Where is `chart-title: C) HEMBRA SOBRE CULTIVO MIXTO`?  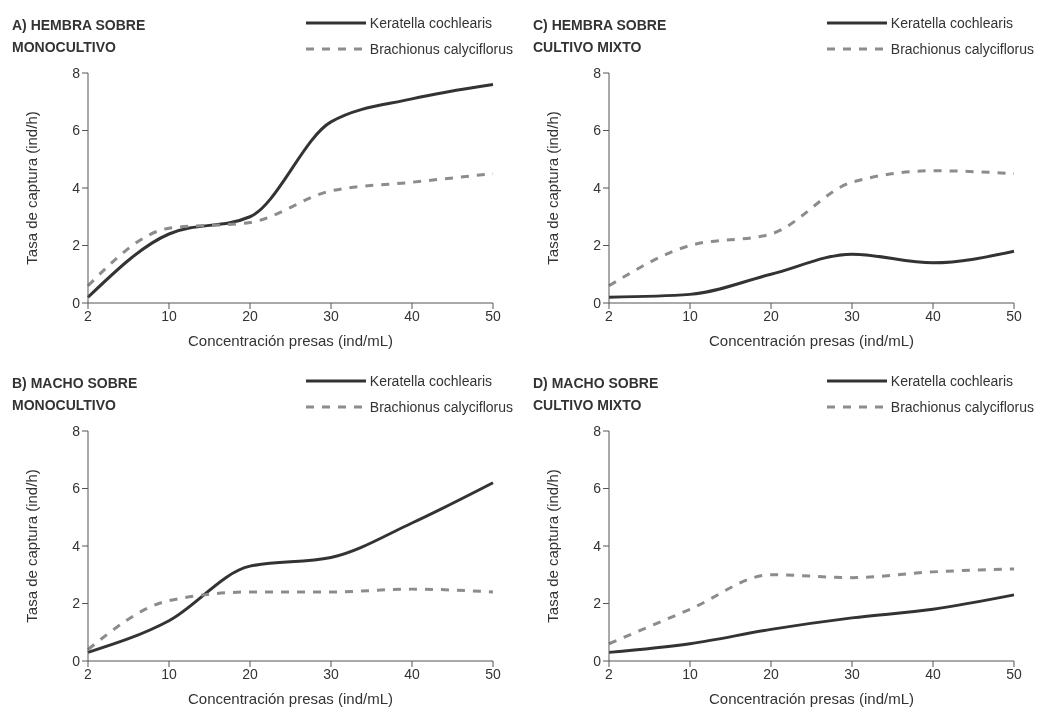 chart-title: C) HEMBRA SOBRE CULTIVO MIXTO is located at coordinates (600, 36).